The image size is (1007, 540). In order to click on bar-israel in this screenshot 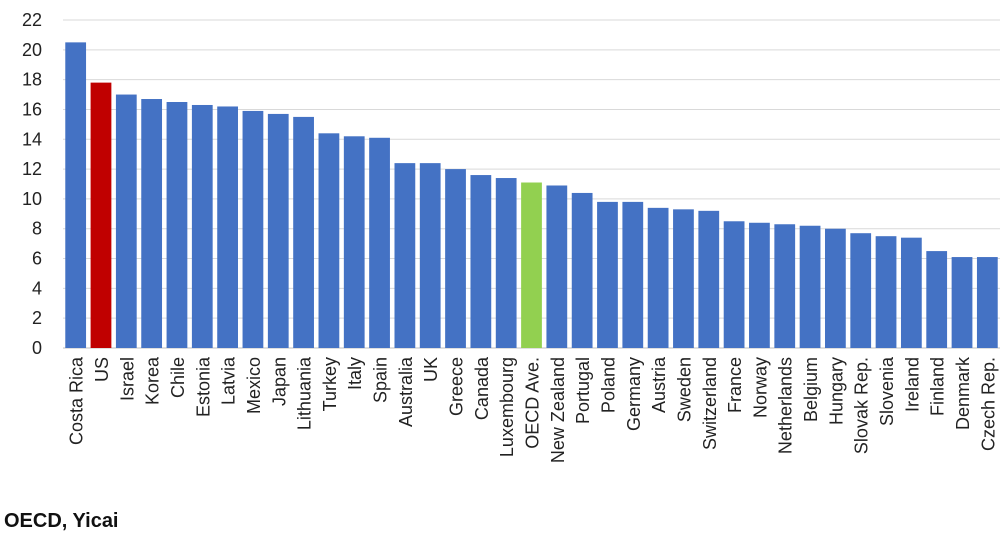, I will do `click(126, 221)`.